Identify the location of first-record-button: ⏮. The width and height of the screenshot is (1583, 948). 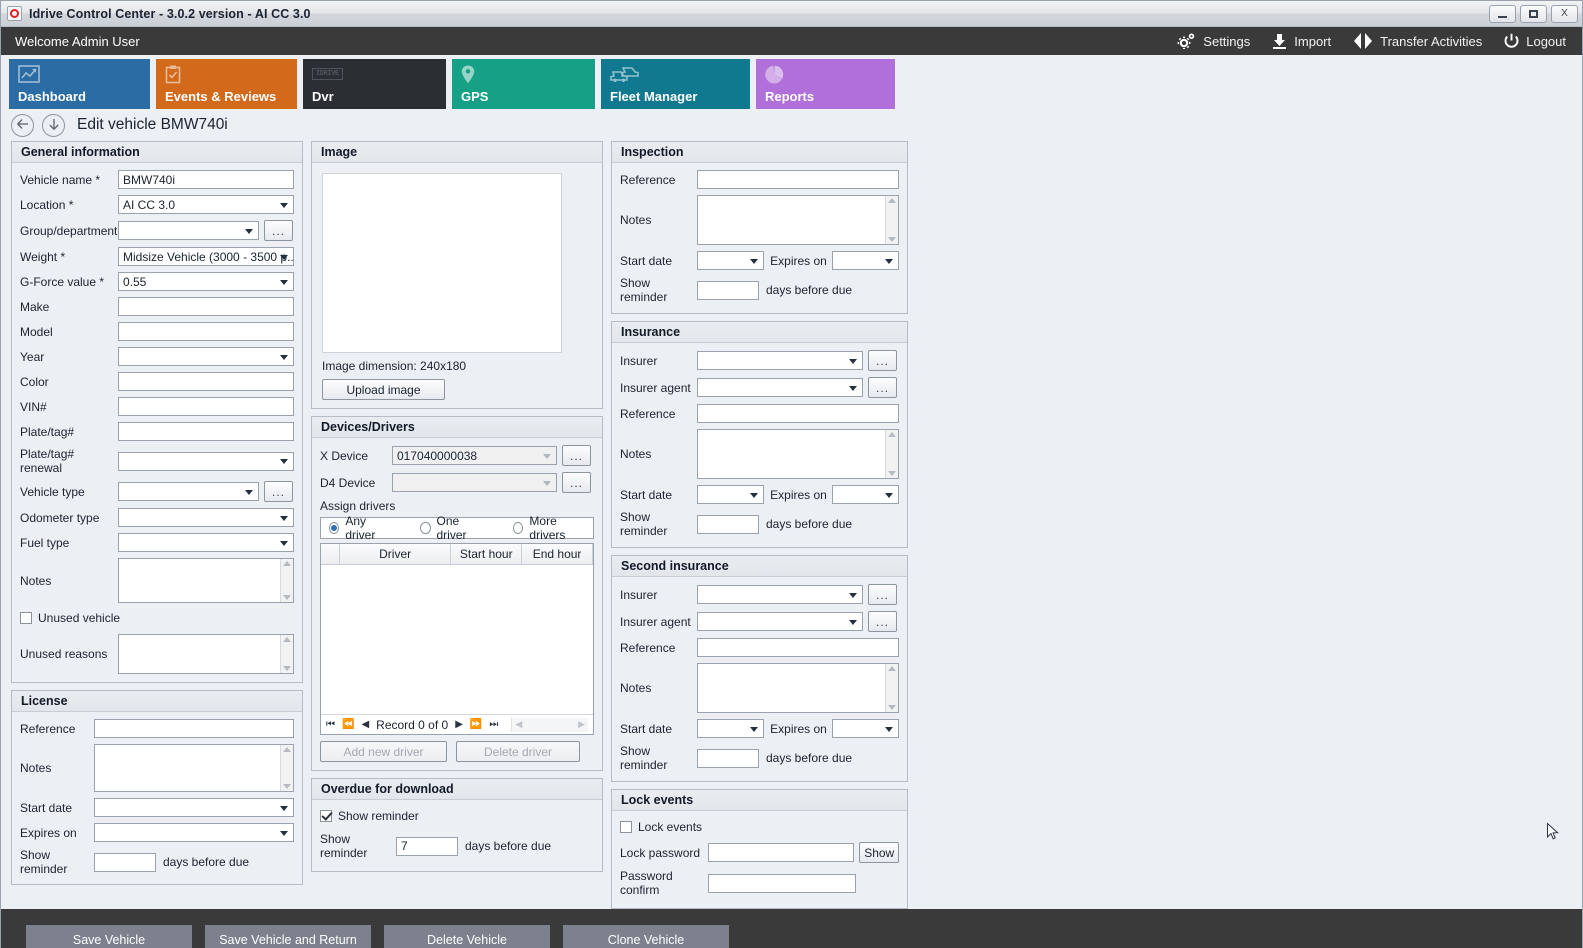
(330, 724).